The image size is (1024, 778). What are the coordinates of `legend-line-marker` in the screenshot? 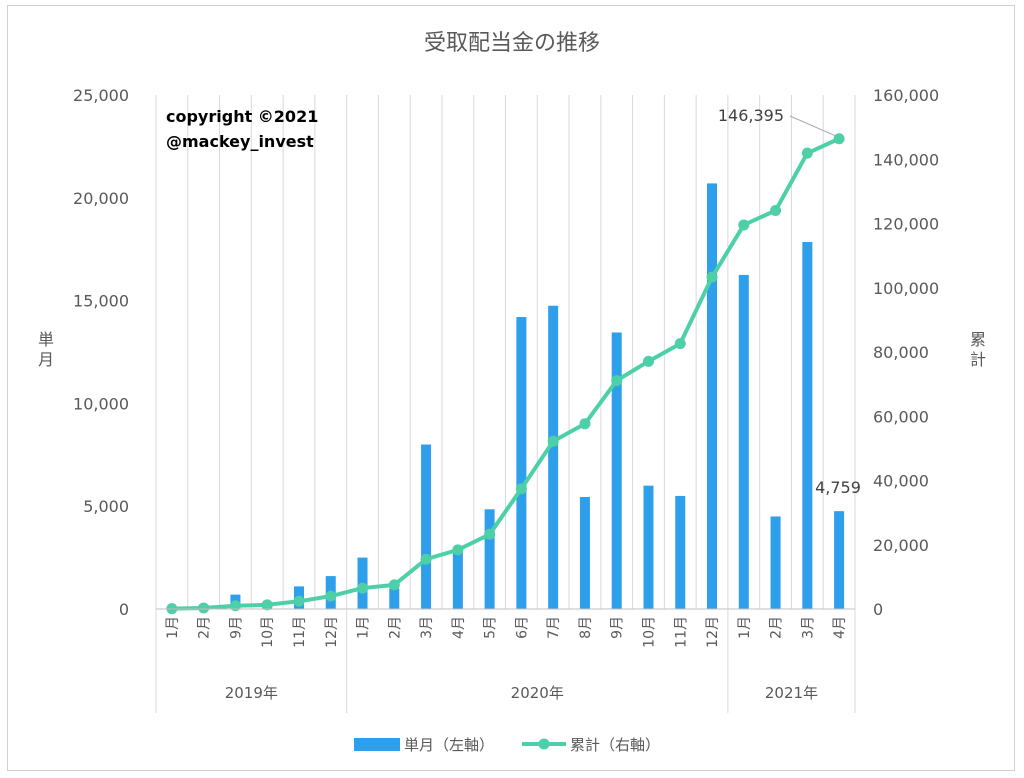 It's located at (544, 744).